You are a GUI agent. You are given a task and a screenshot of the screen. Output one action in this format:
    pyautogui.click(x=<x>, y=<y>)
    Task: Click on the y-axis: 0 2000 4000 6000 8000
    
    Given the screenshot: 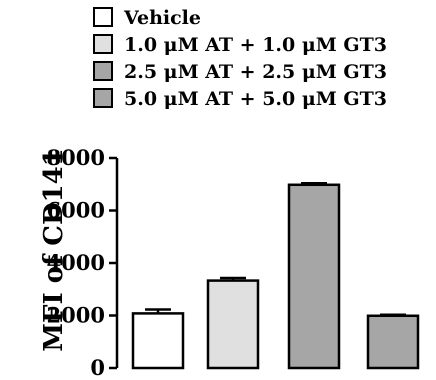 What is the action you would take?
    pyautogui.click(x=83, y=262)
    